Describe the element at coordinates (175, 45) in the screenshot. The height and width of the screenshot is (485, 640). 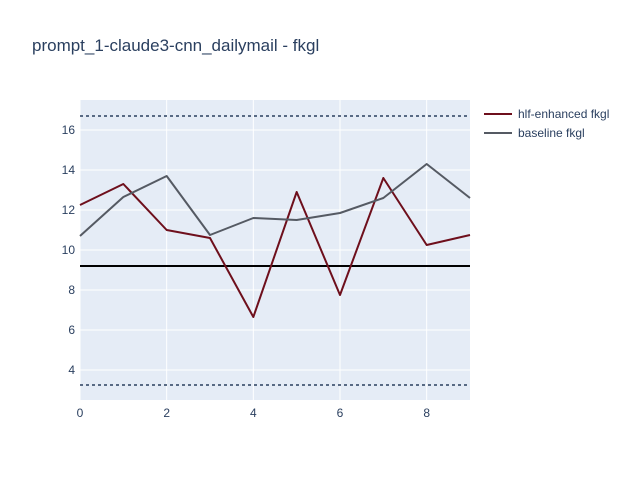
I see `chart-title: prompt_1-claude3-cnn_dailymail - fkgl` at that location.